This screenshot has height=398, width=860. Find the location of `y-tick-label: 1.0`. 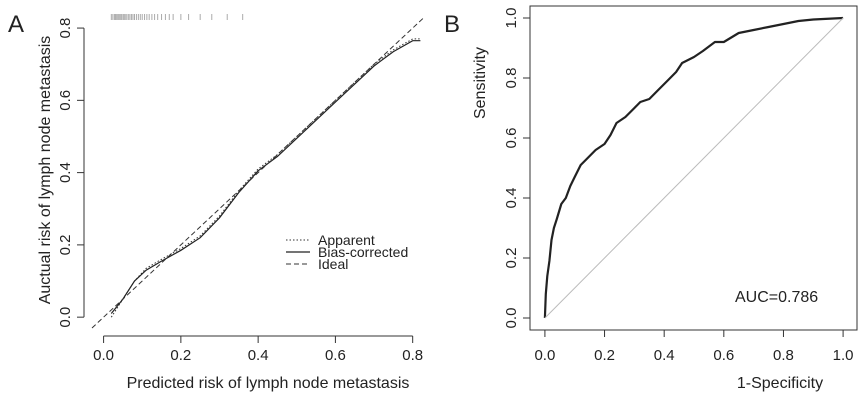

y-tick-label: 1.0 is located at coordinates (511, 18).